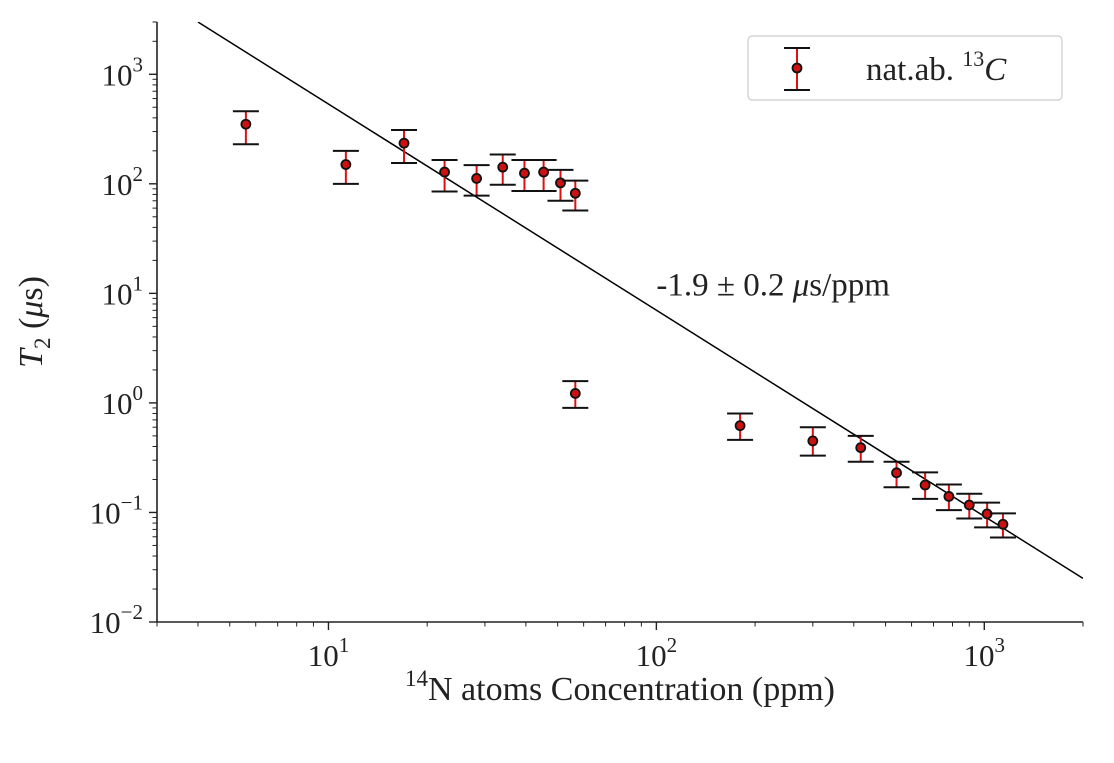  Describe the element at coordinates (985, 653) in the screenshot. I see `x-tick-label: 10³` at that location.